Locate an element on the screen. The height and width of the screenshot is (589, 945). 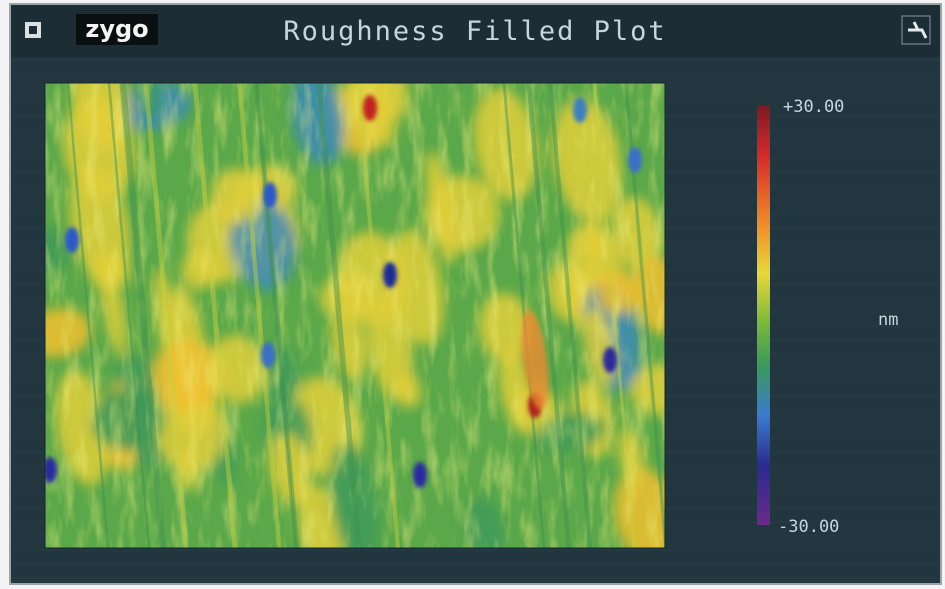
window-title: Roughness Filled Plot is located at coordinates (474, 31).